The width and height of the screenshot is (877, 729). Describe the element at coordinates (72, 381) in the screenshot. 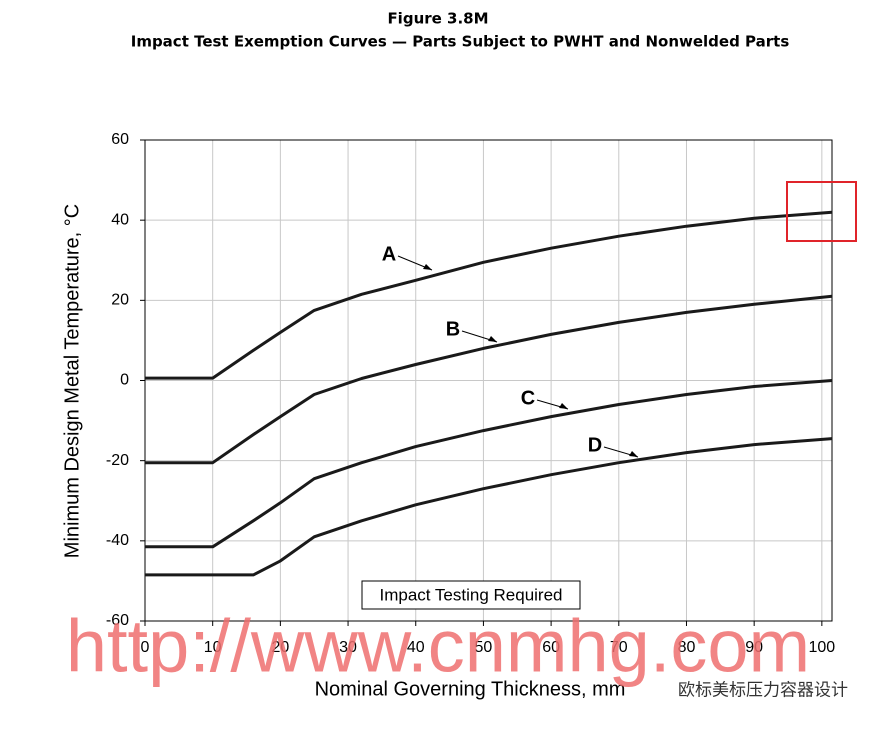

I see `y-axis-label: Minimum Design Metal Temperature, °C` at that location.